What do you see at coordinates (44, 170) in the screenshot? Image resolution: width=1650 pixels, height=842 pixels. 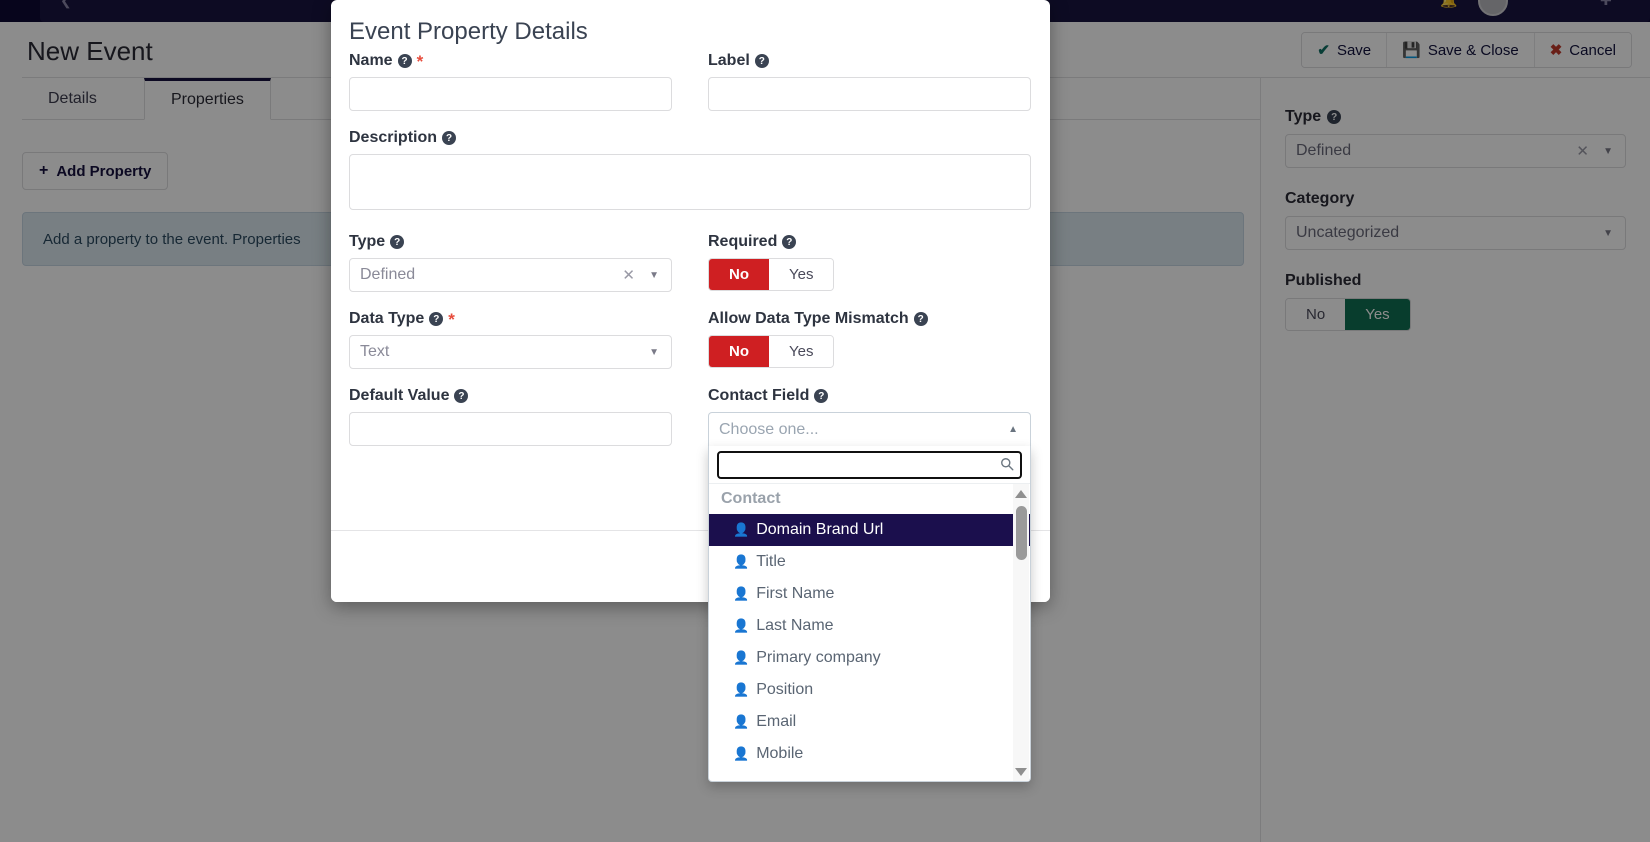 I see `plus-icon: +` at bounding box center [44, 170].